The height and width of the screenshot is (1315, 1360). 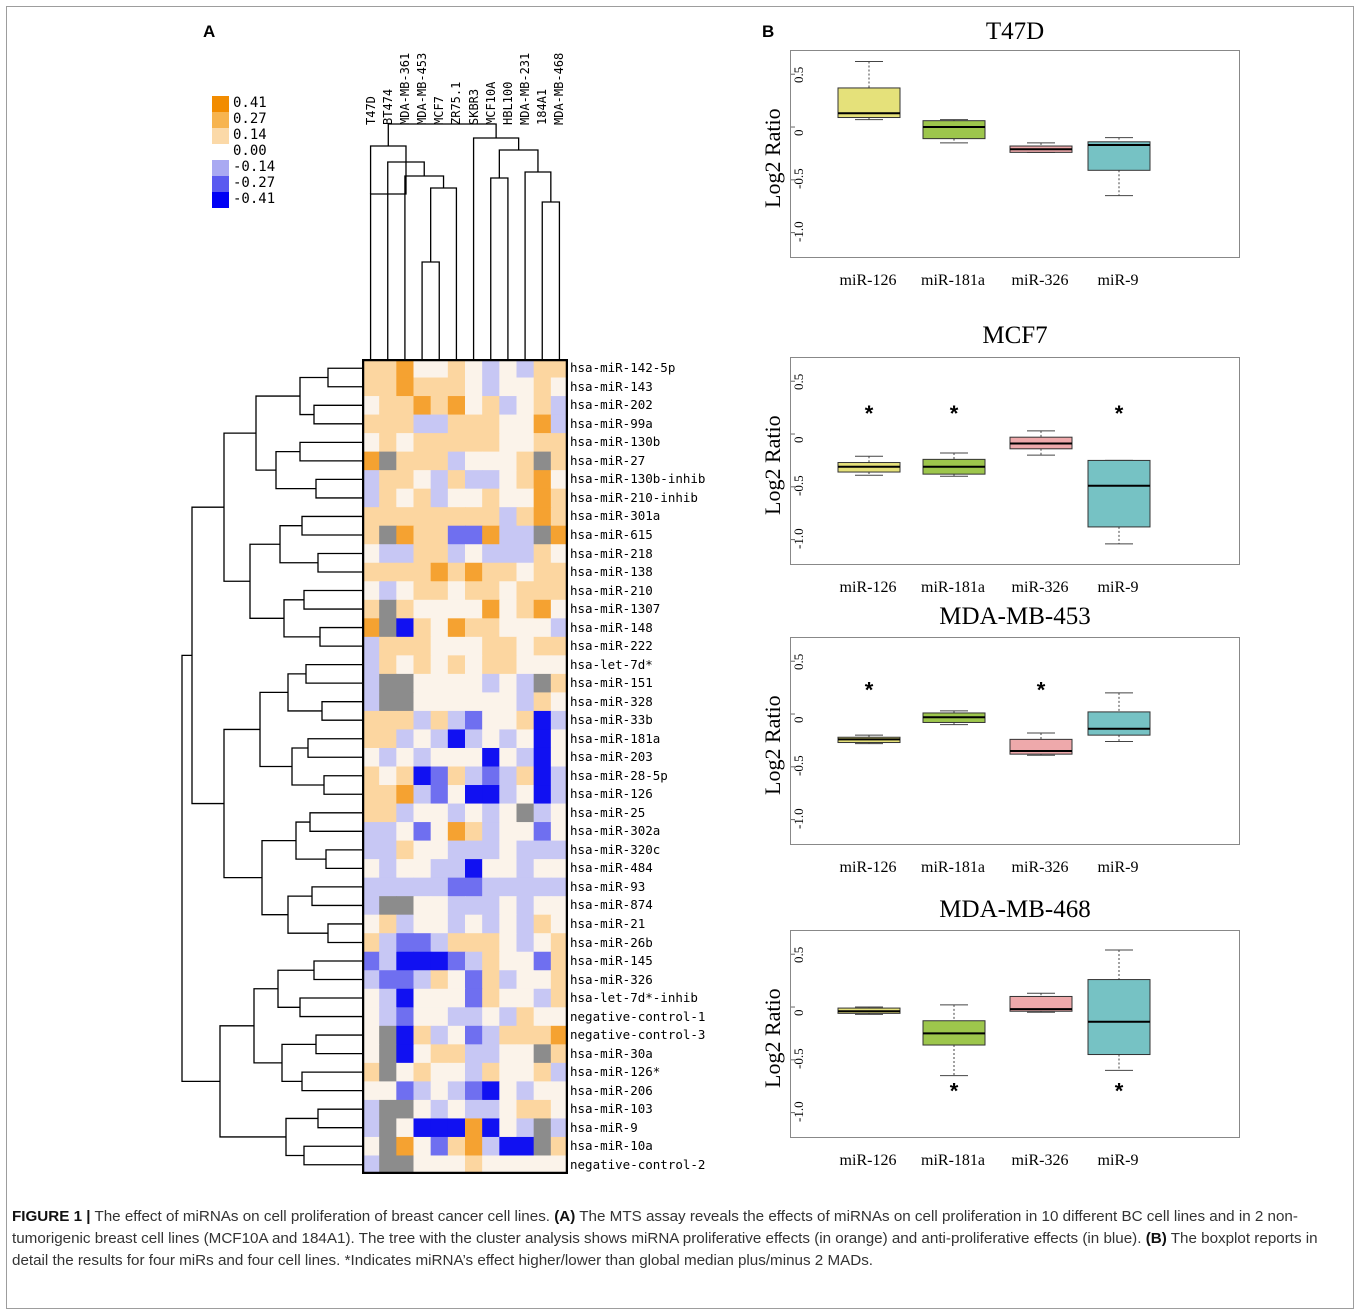 I want to click on legend-label: -0.41, so click(x=254, y=199).